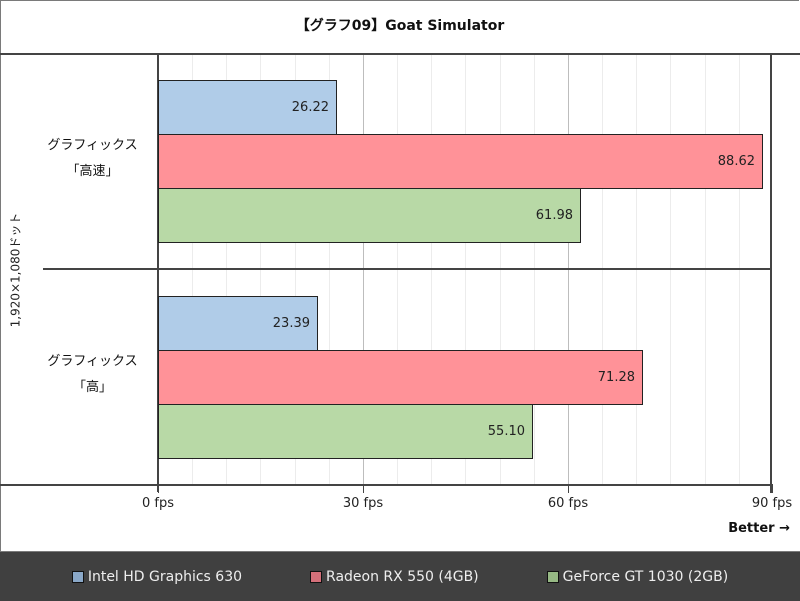 This screenshot has width=800, height=601. What do you see at coordinates (771, 273) in the screenshot?
I see `plot-right-border` at bounding box center [771, 273].